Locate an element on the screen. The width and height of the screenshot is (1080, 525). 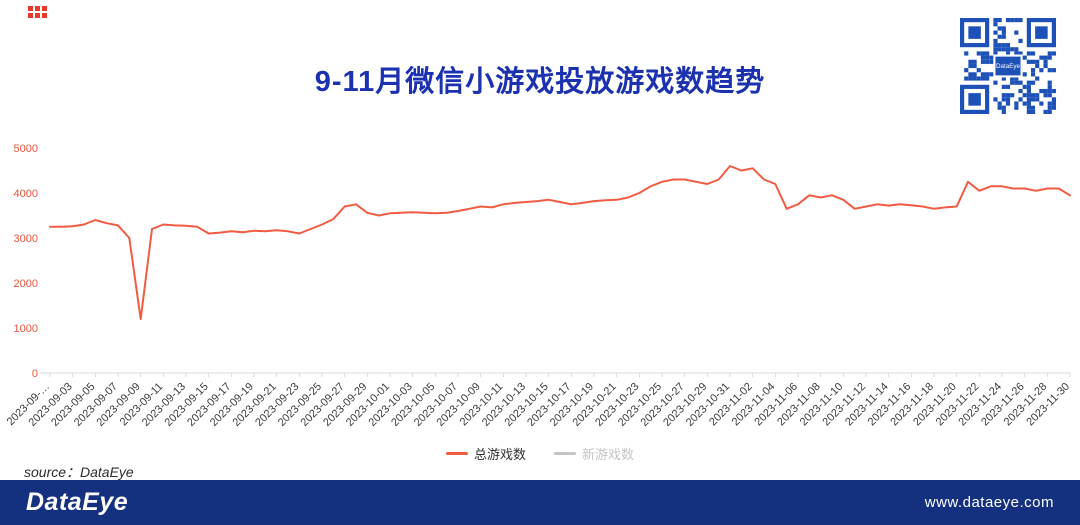
legend-label-new: 新游戏数 is located at coordinates (608, 454).